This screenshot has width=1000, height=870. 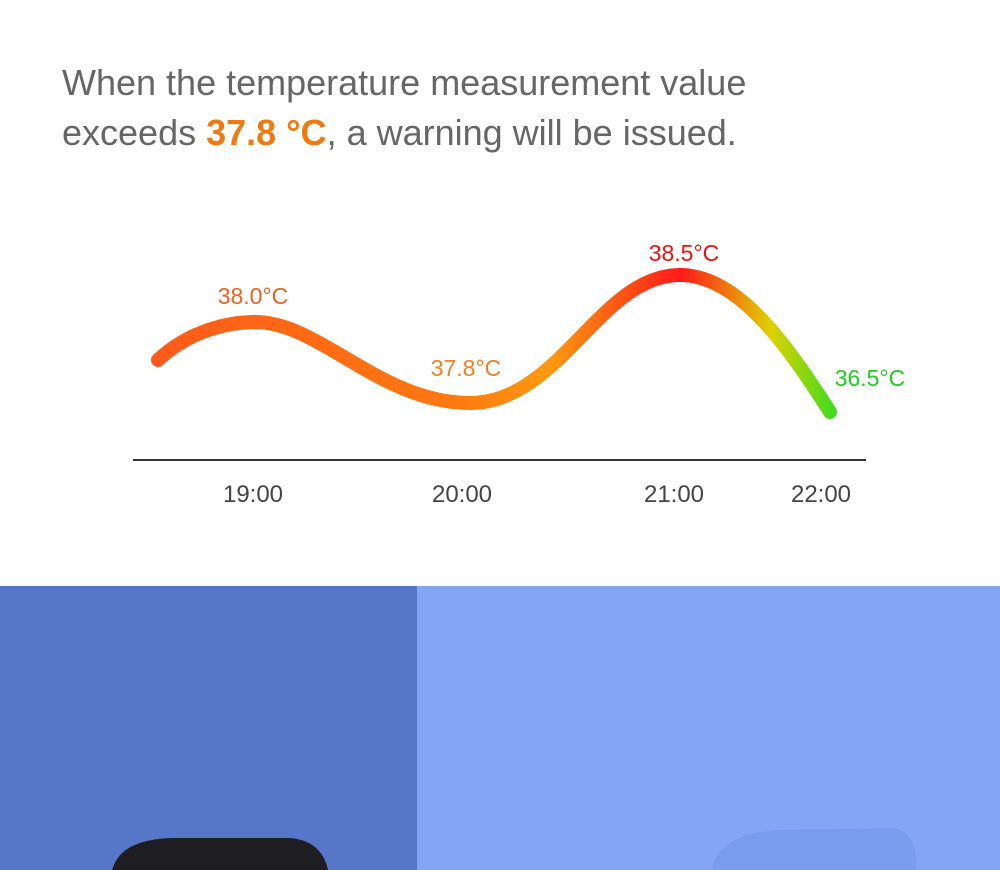 What do you see at coordinates (821, 494) in the screenshot?
I see `time-label: 22:00` at bounding box center [821, 494].